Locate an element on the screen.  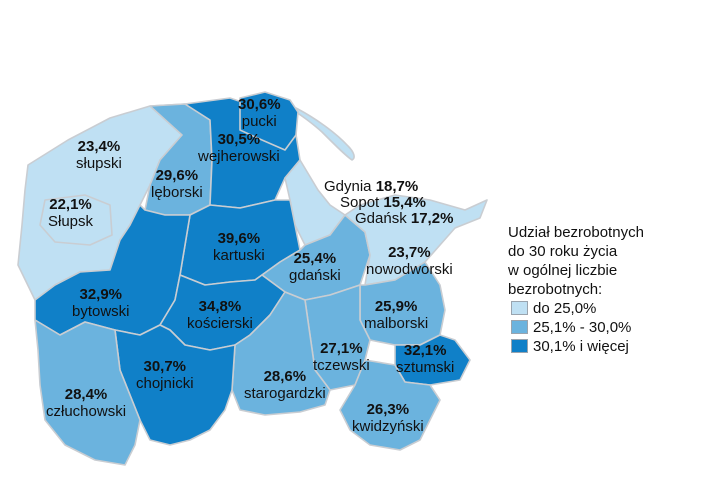
label-value: 26,3% is located at coordinates (388, 409).